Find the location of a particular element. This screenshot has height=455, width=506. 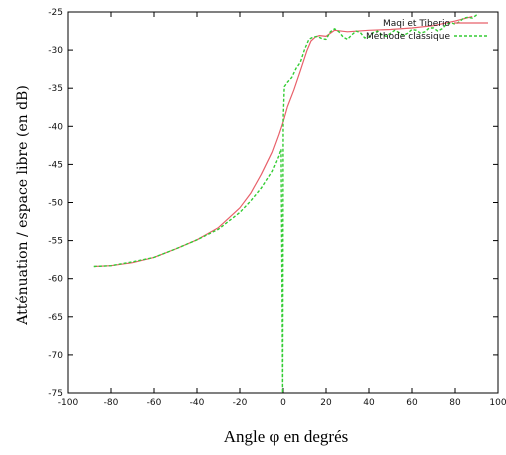

x-tick-label: -80 is located at coordinates (111, 403).